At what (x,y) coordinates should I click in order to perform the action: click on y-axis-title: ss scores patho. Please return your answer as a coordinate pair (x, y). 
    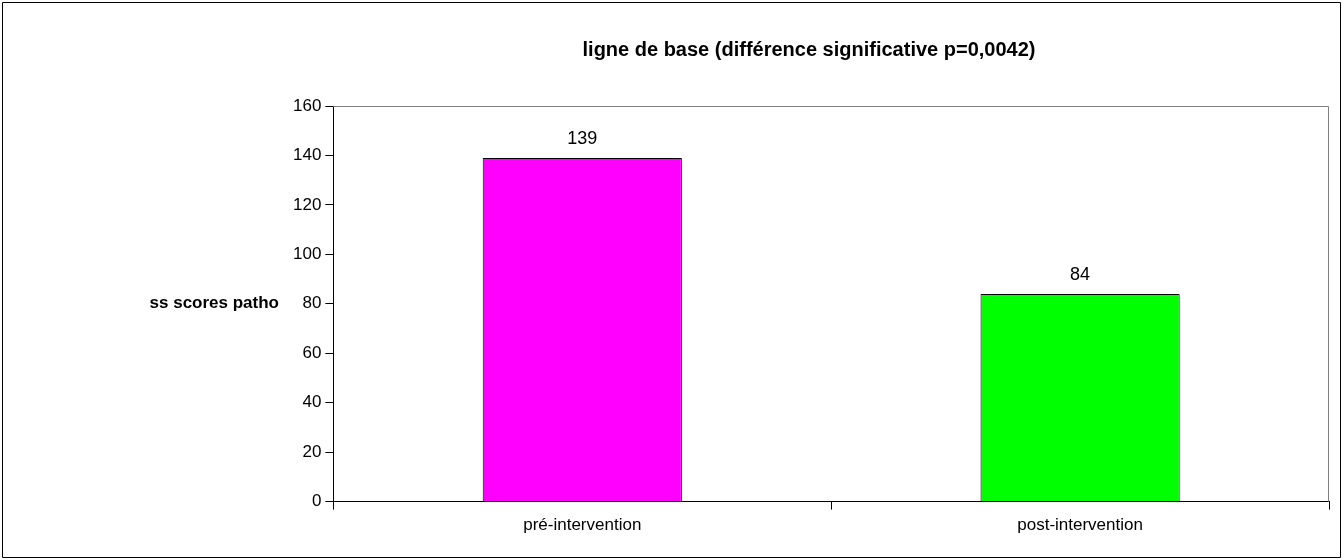
    Looking at the image, I should click on (214, 303).